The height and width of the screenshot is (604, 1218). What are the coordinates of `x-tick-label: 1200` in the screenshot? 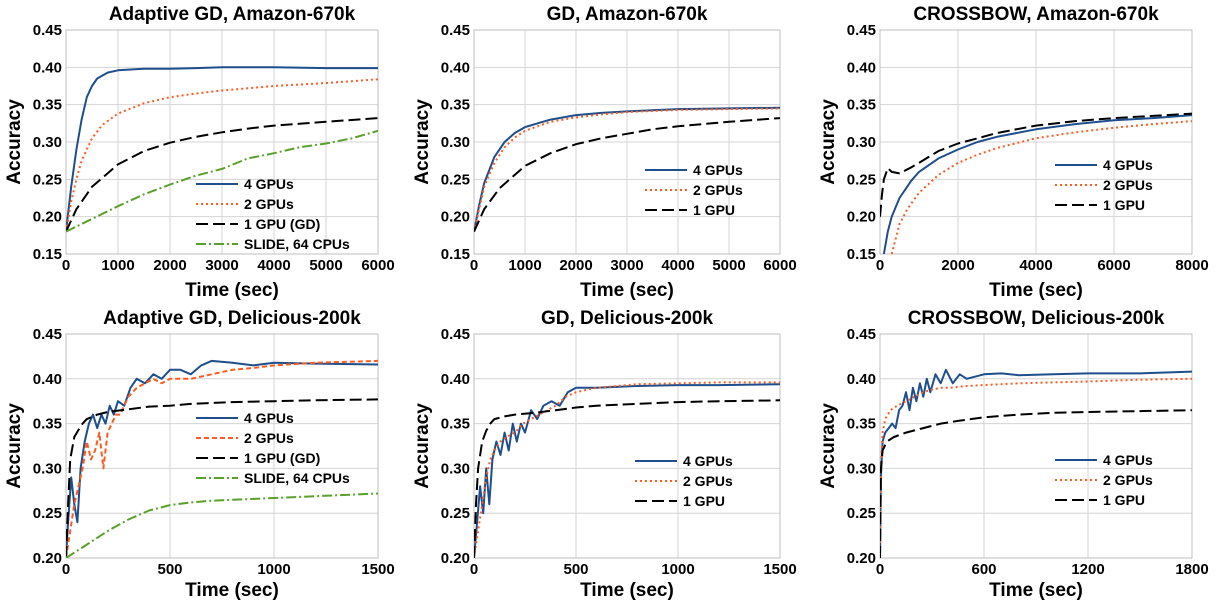 It's located at (1087, 569).